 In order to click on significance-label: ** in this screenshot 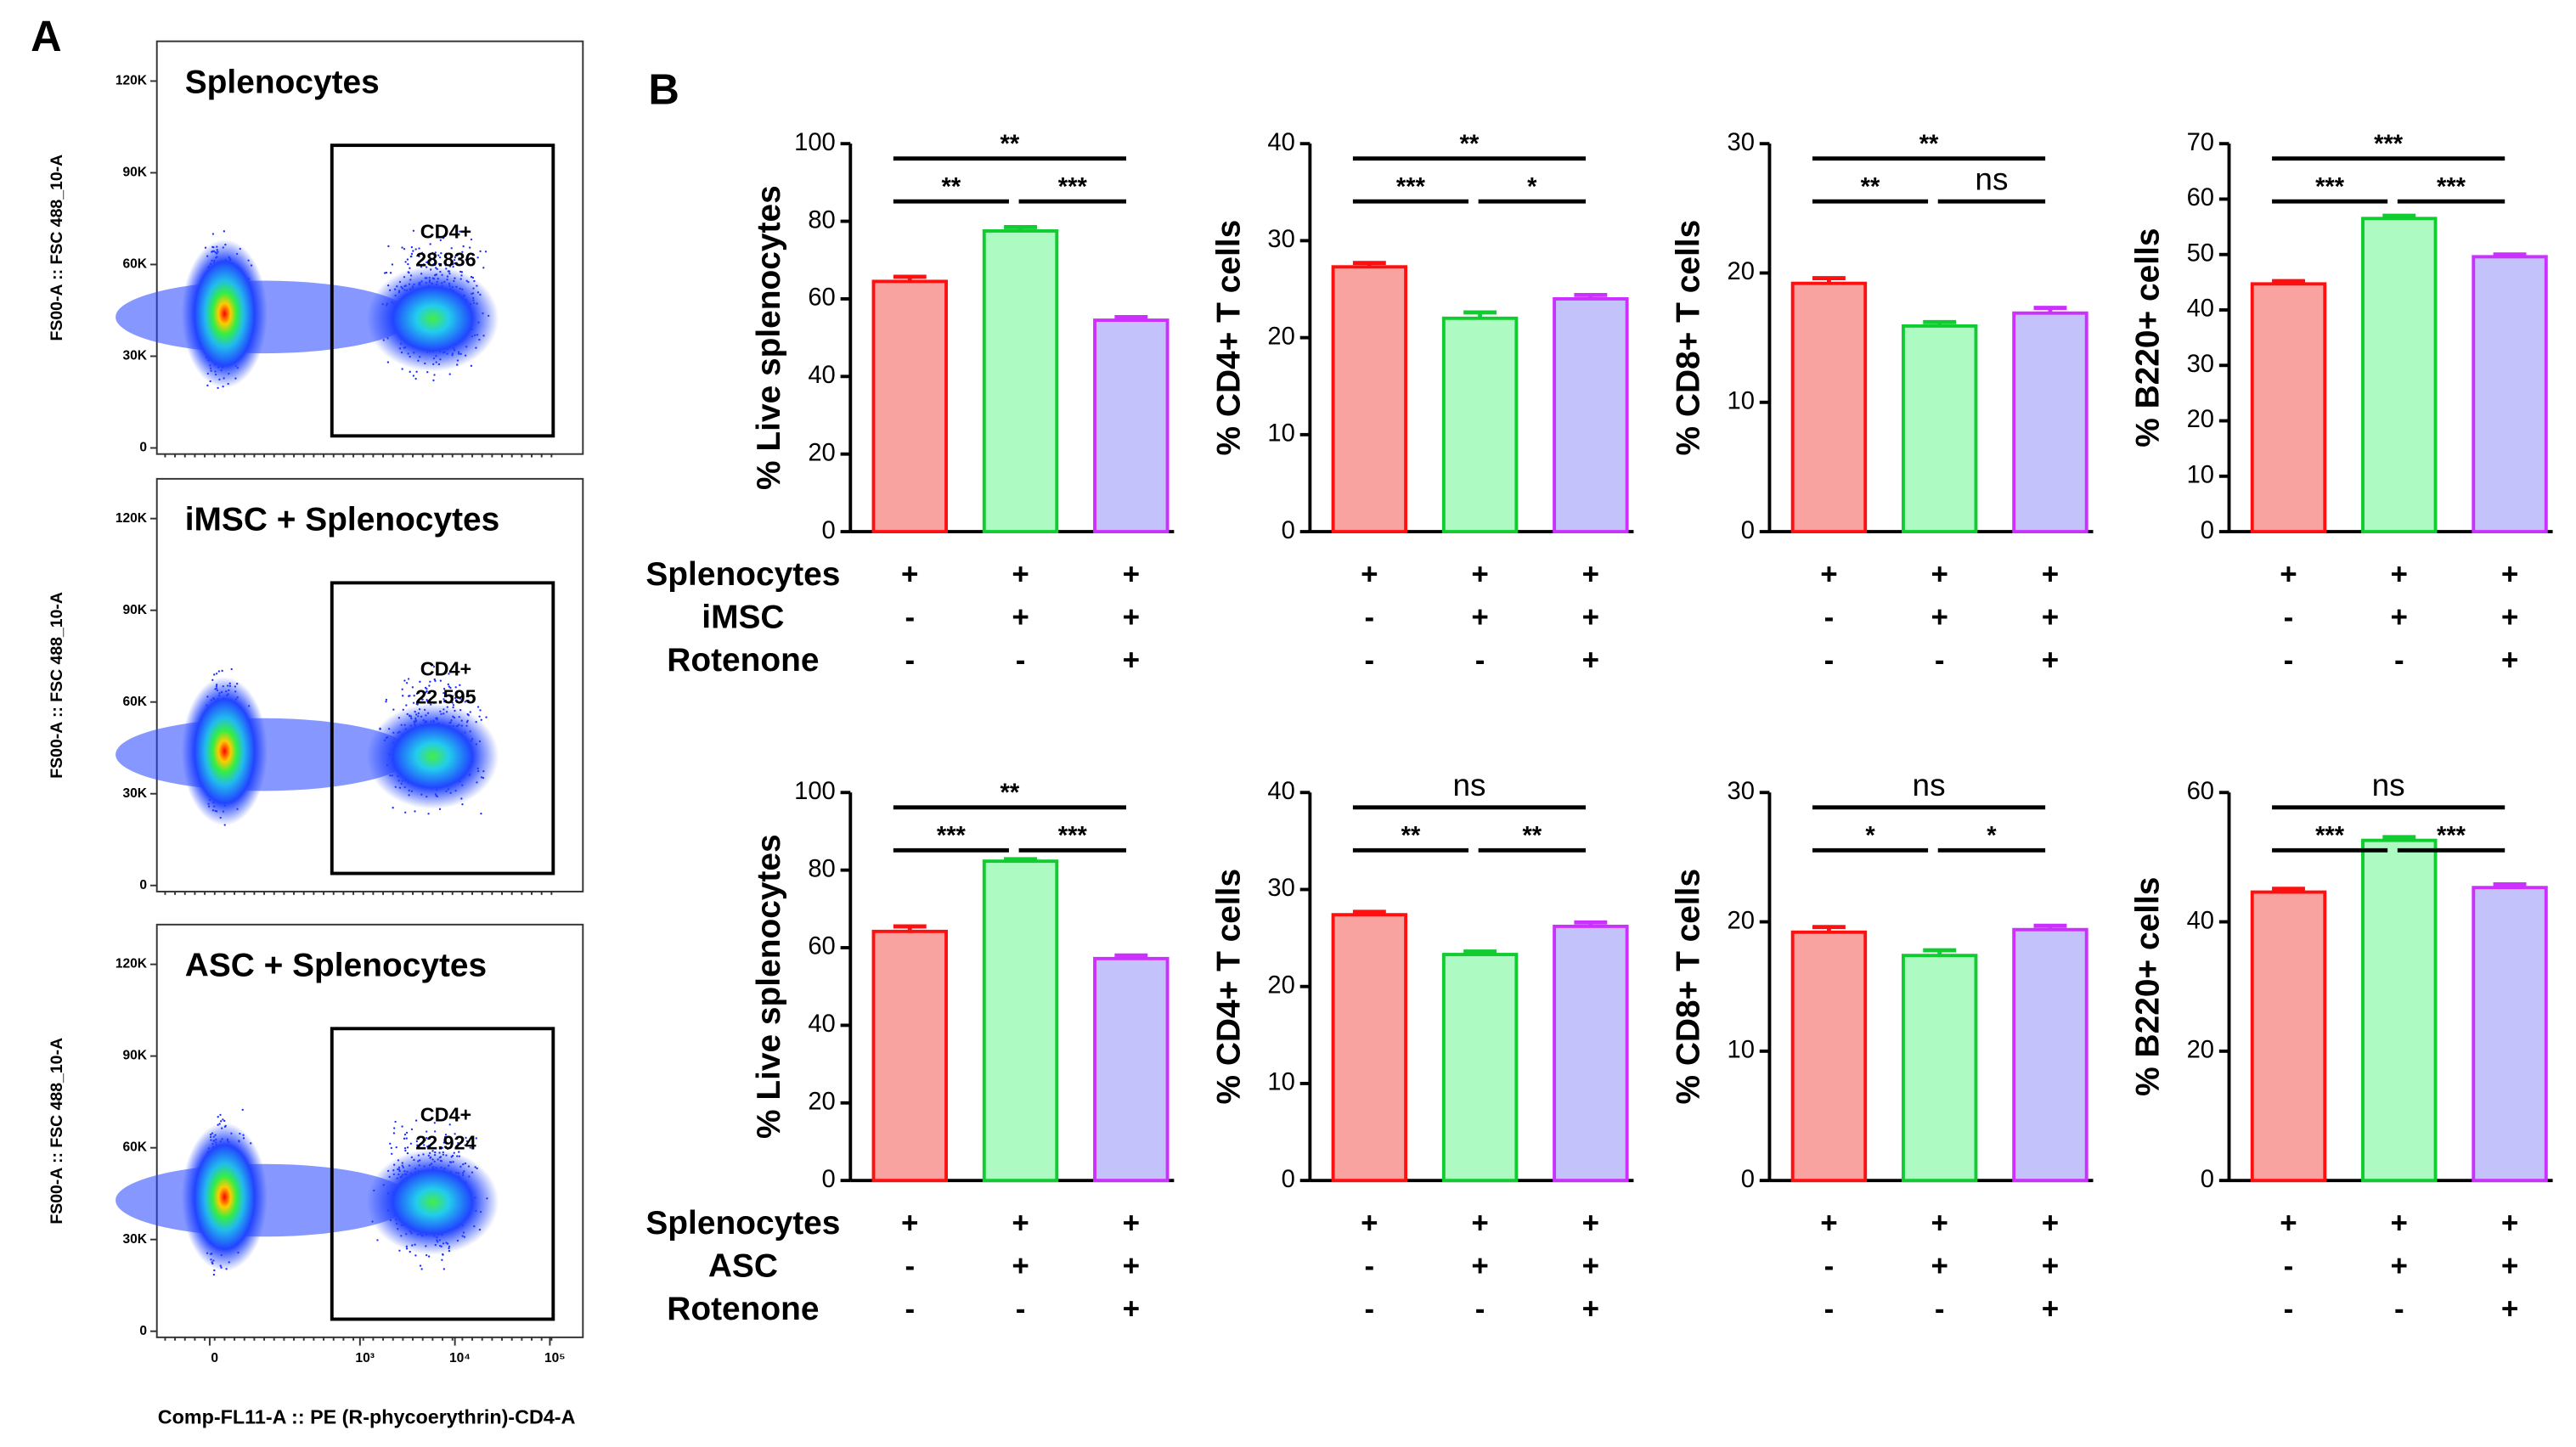, I will do `click(1532, 835)`.